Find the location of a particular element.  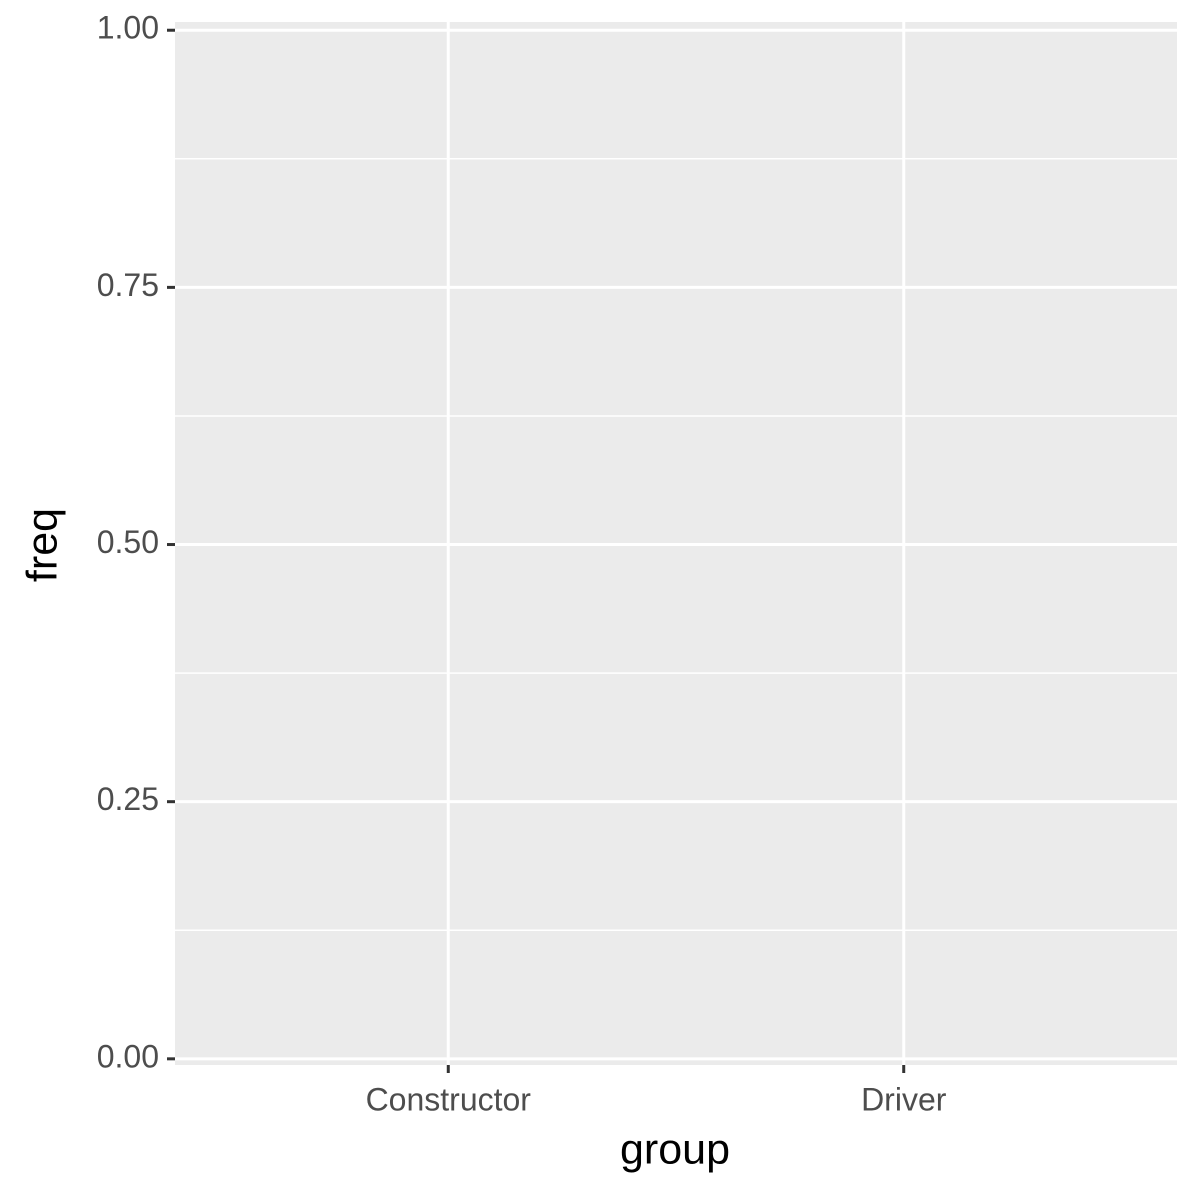

x-axis-title: group is located at coordinates (675, 1149).